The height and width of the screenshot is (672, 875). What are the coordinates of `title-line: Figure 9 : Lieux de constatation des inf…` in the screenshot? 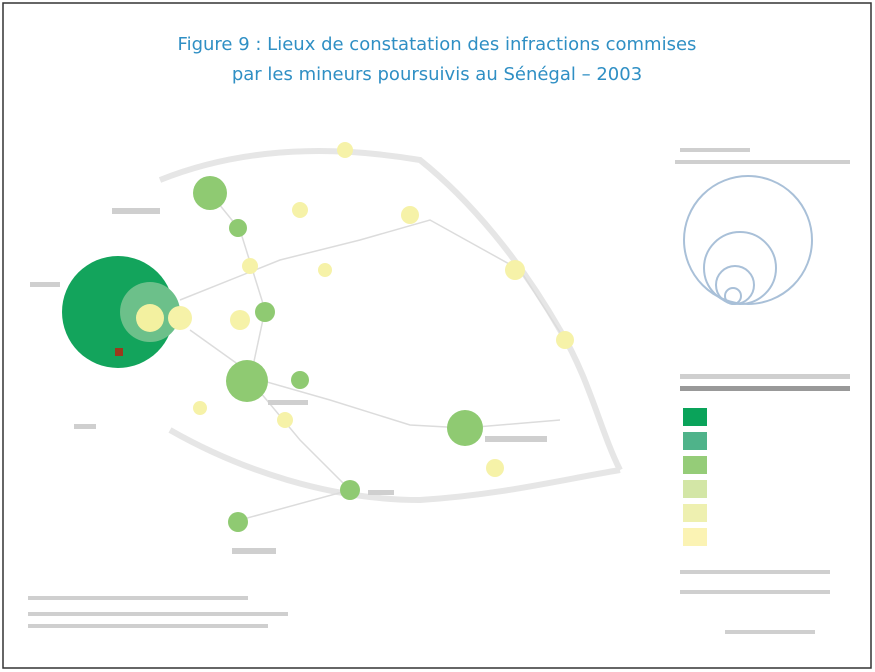 It's located at (437, 44).